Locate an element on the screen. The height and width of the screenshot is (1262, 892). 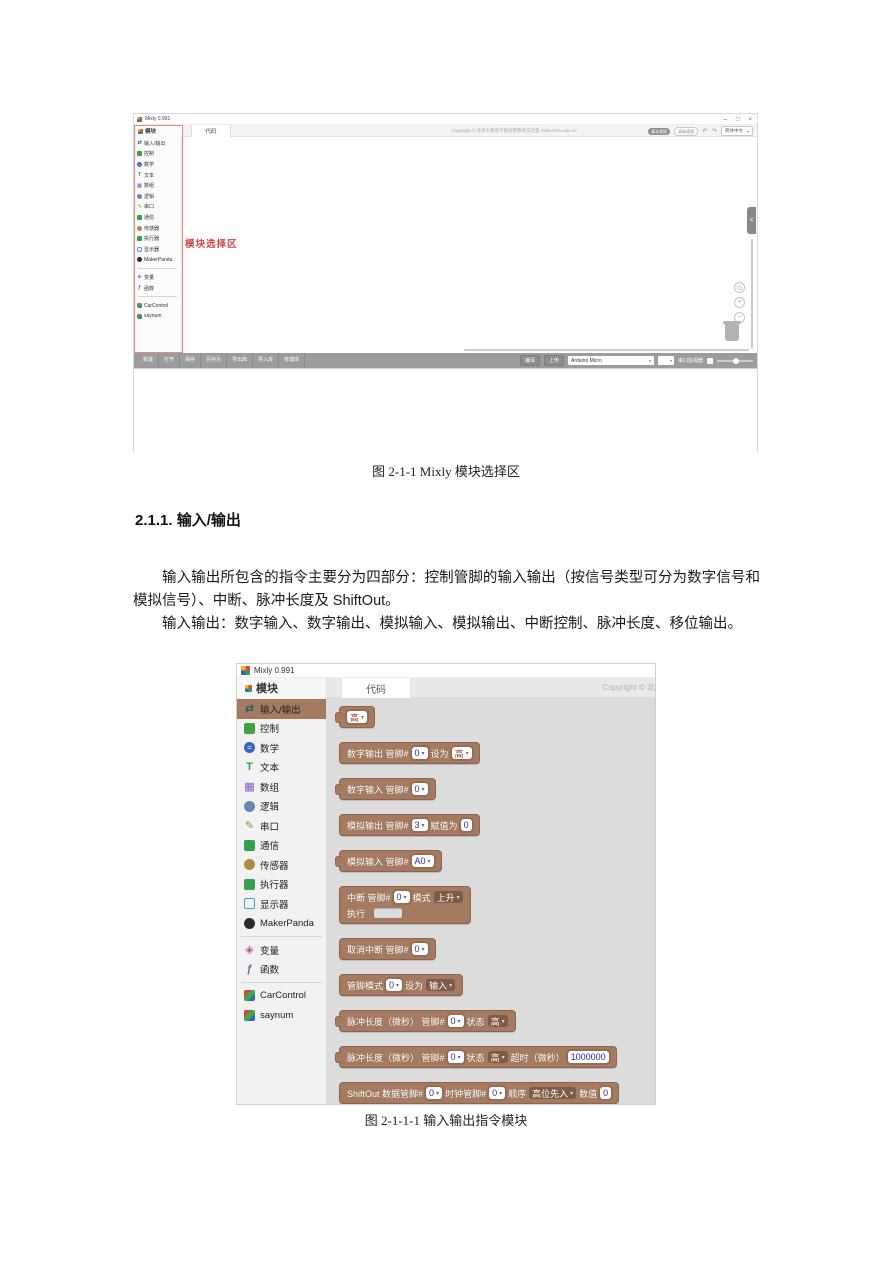
upload-button: 上传 is located at coordinates (553, 360).